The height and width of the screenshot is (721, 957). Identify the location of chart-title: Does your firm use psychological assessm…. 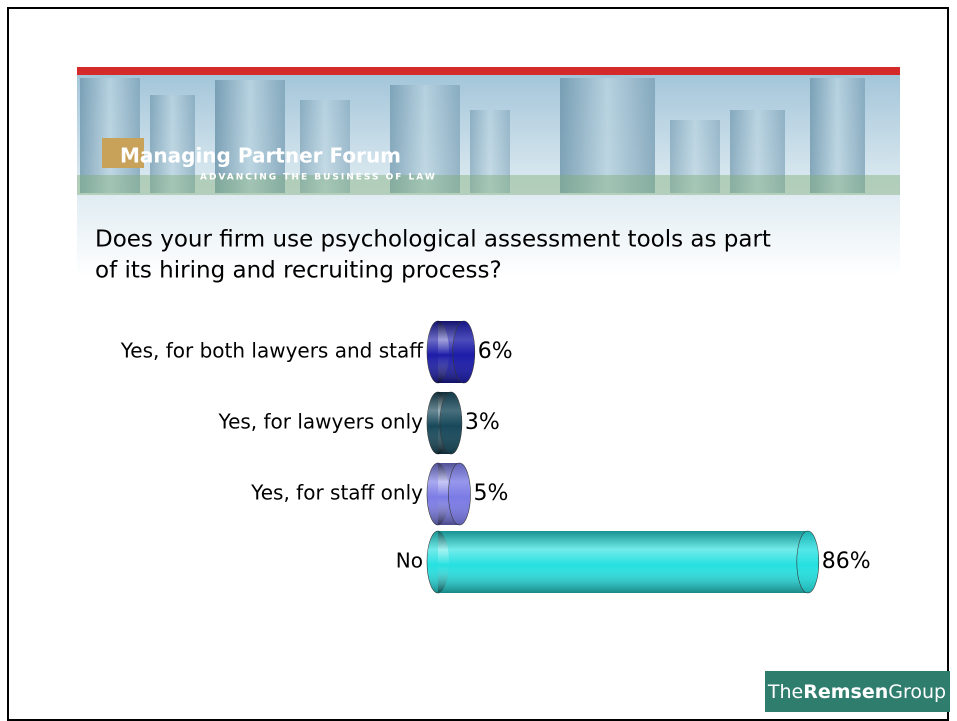
(433, 240).